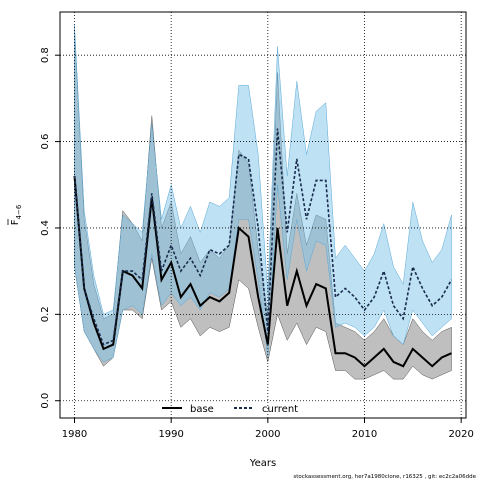 This screenshot has width=480, height=480. What do you see at coordinates (74, 434) in the screenshot?
I see `x-tick-label-1980: 1980` at bounding box center [74, 434].